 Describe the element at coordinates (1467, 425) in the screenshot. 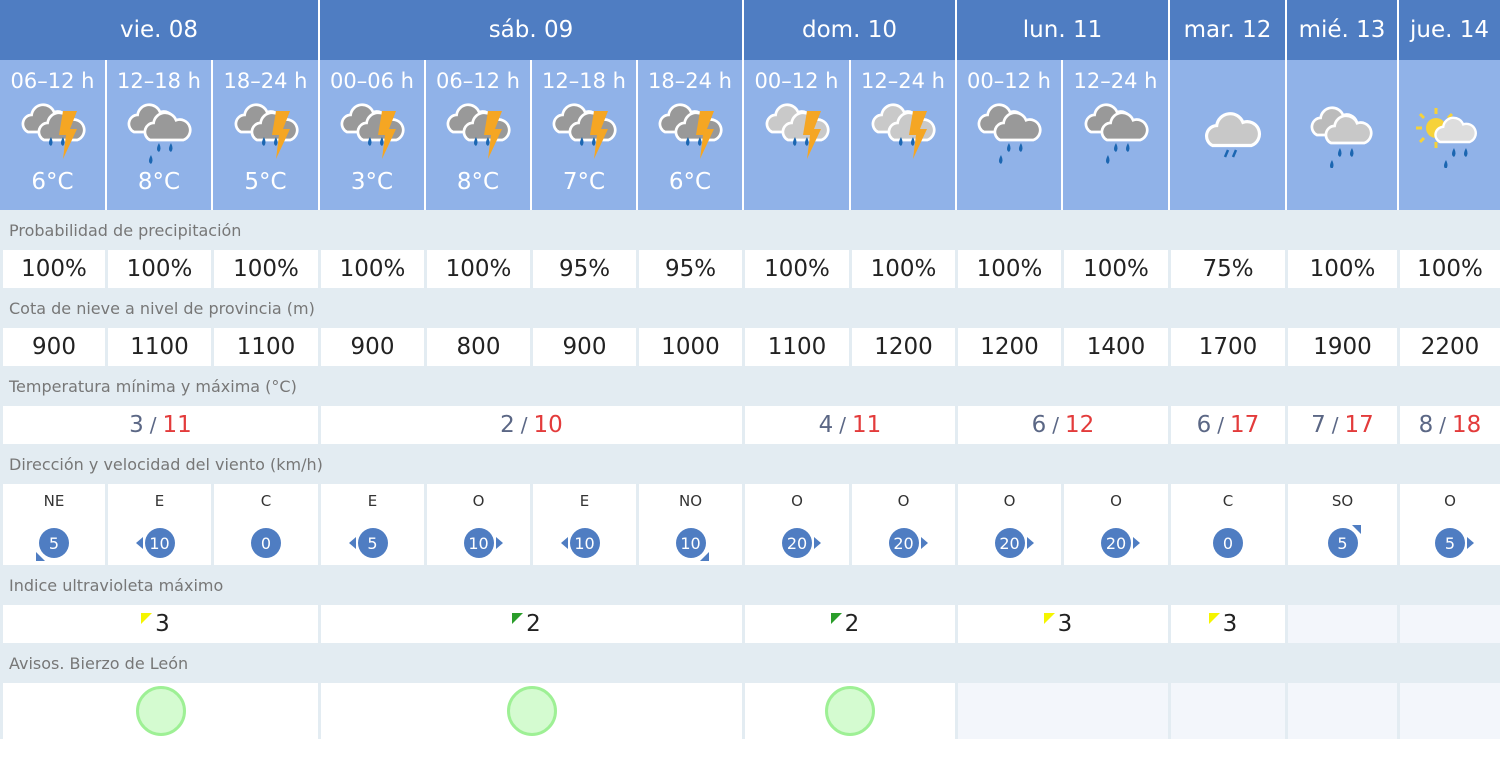

I see `temp-max: 18` at that location.